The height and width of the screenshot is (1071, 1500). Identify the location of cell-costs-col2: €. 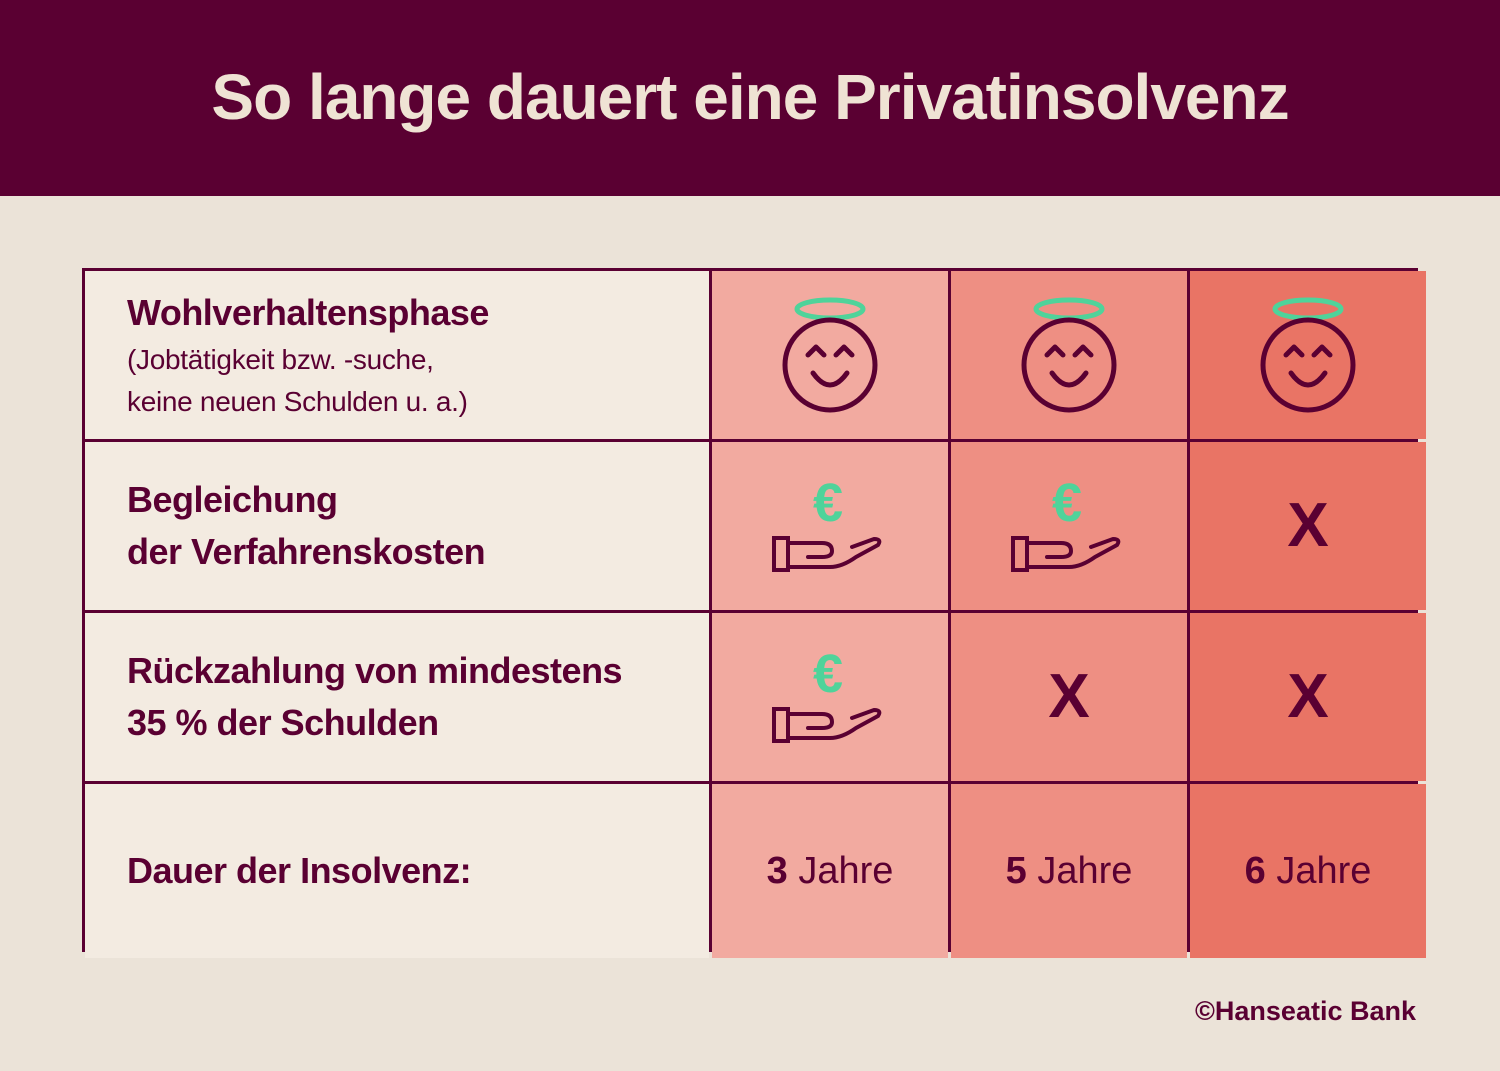
(1069, 526).